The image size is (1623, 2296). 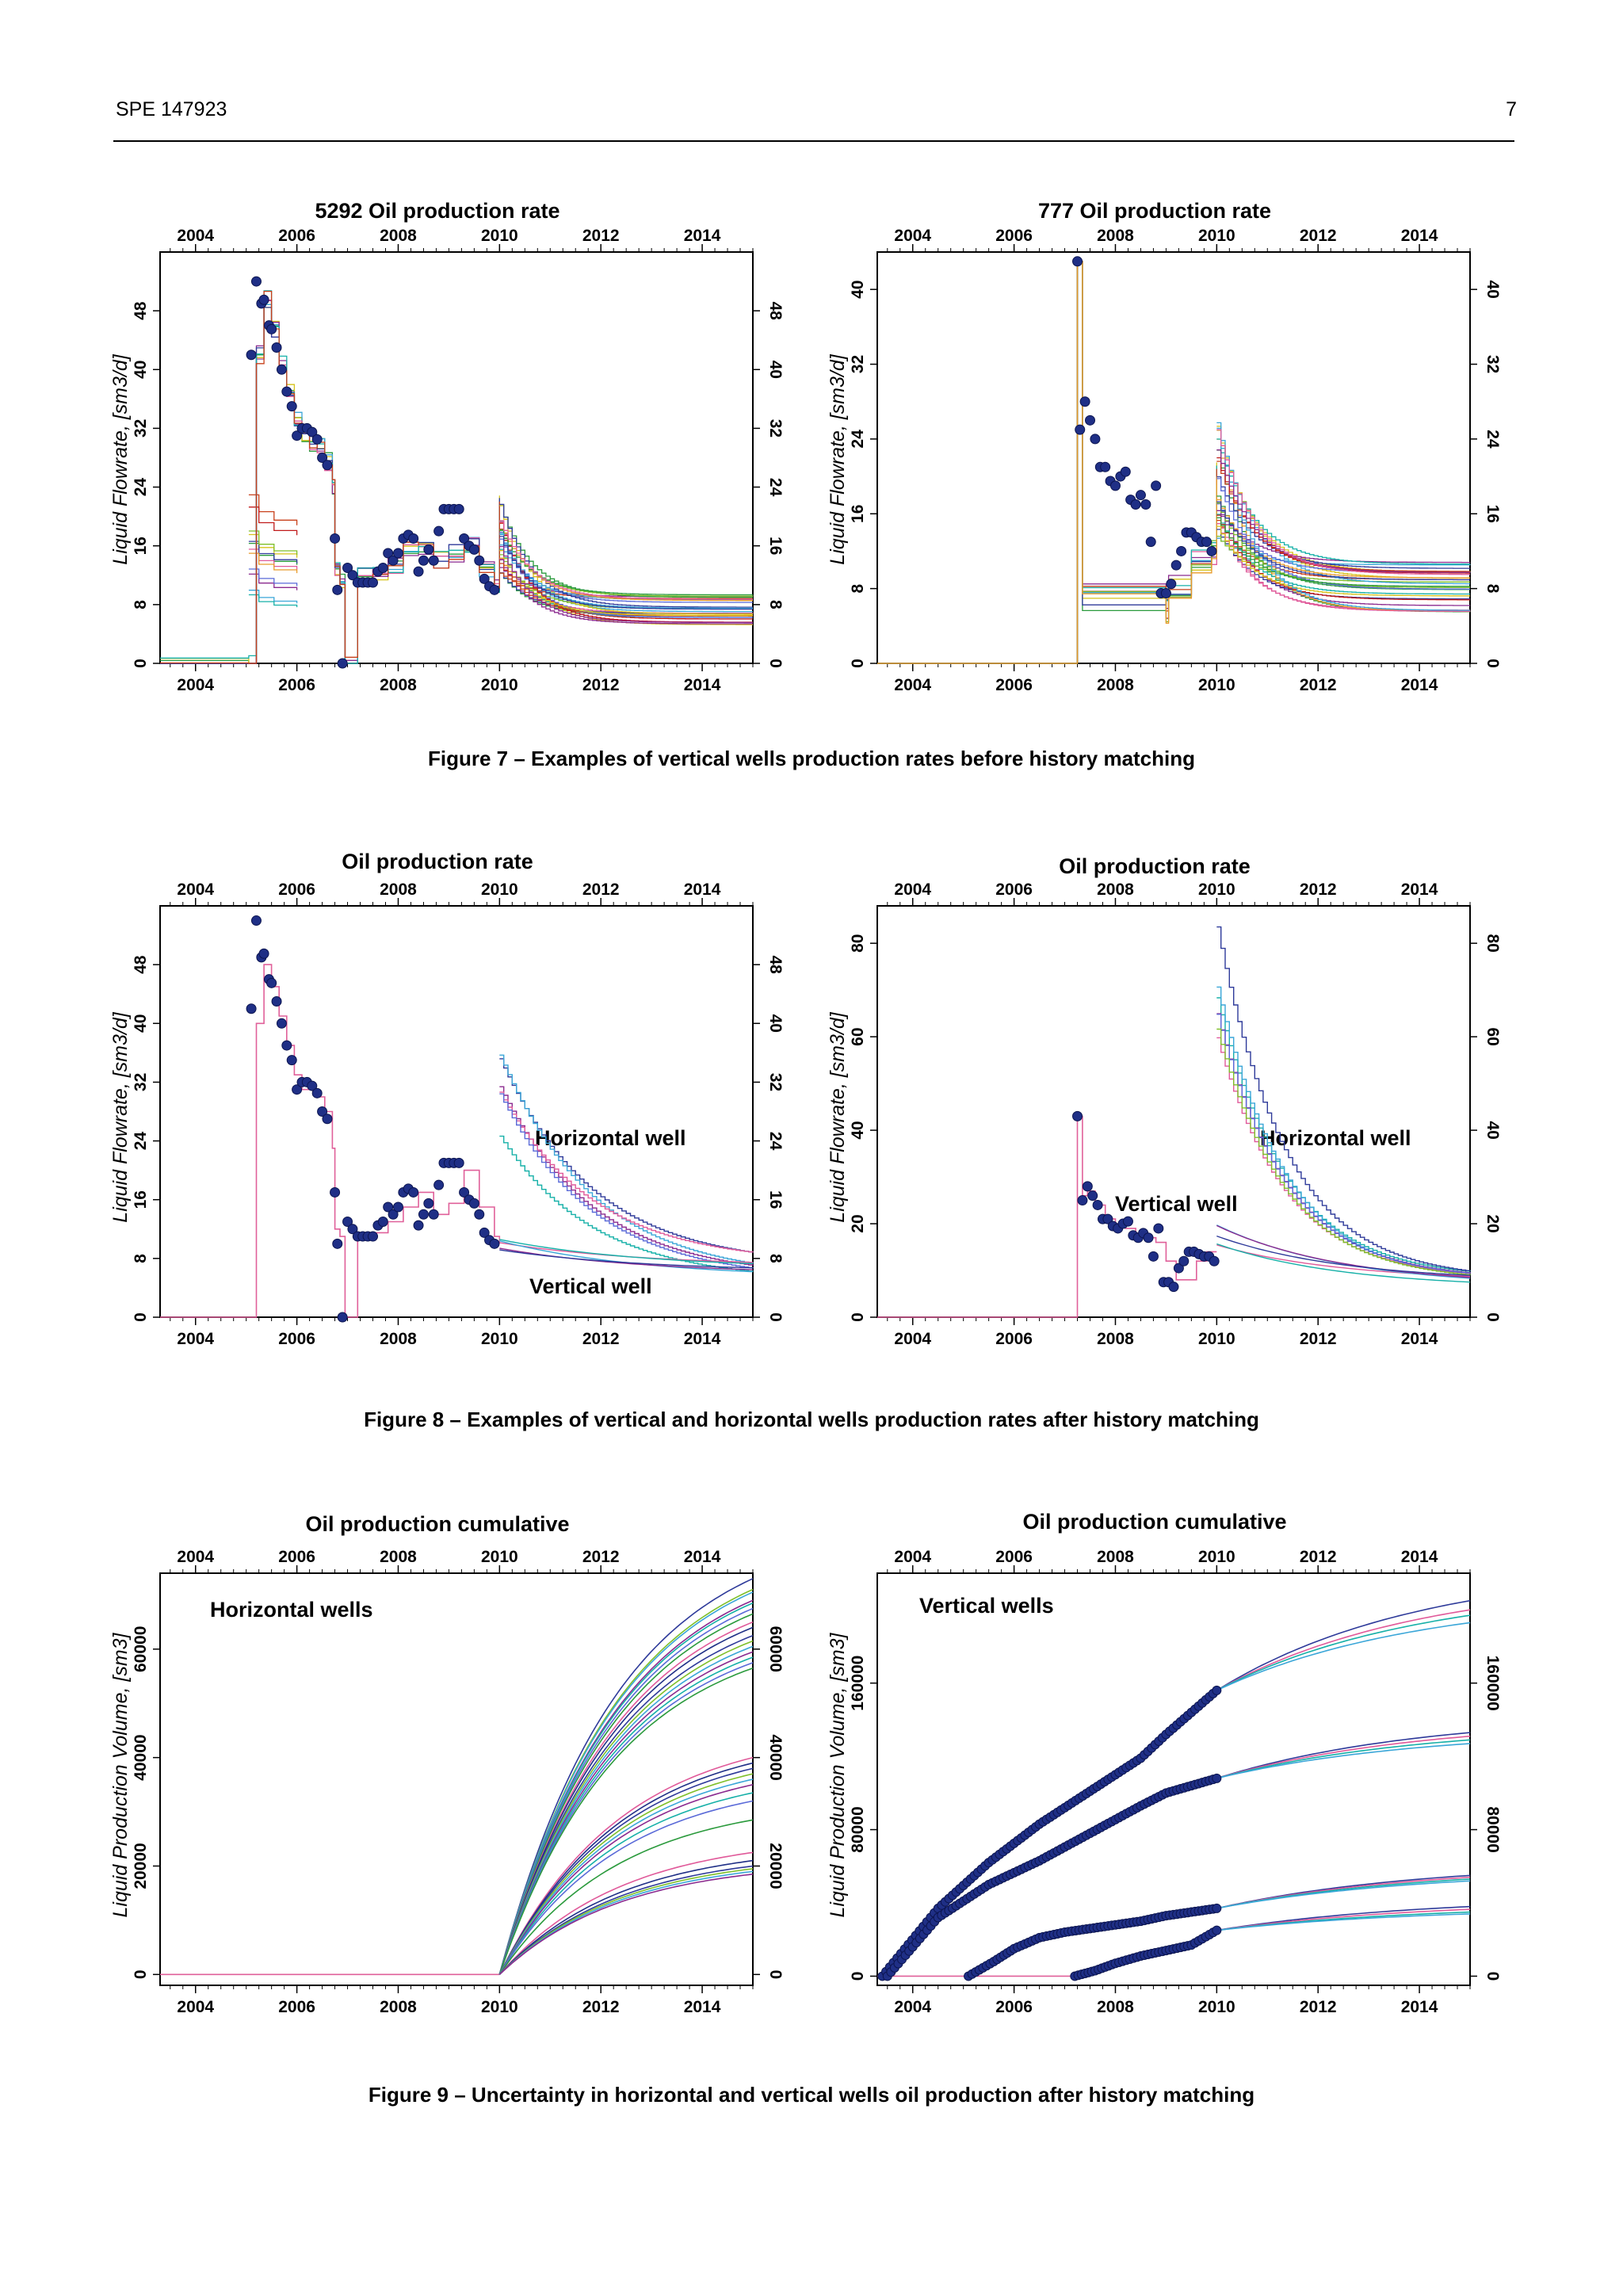 I want to click on y-tick-label: 20, so click(x=858, y=1223).